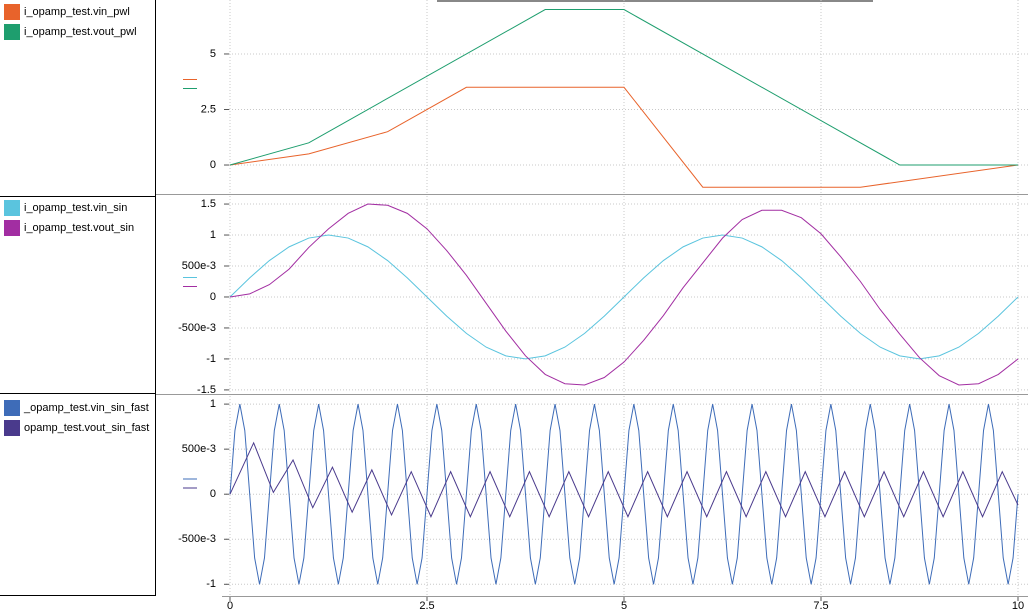 The width and height of the screenshot is (1028, 613). What do you see at coordinates (820, 606) in the screenshot?
I see `x-tick-label: 7.5` at bounding box center [820, 606].